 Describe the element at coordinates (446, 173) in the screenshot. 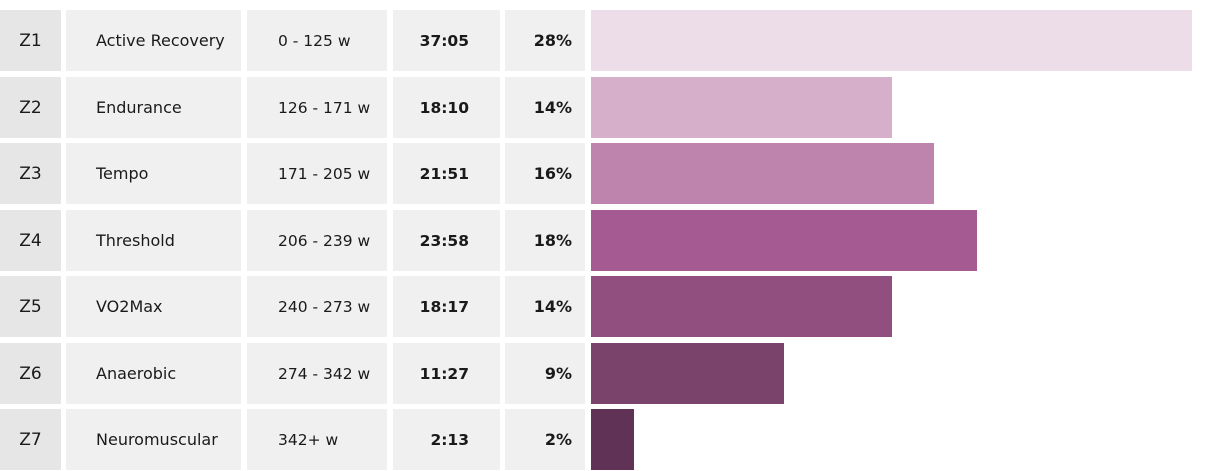

I see `time-in-zone: 21:51` at that location.